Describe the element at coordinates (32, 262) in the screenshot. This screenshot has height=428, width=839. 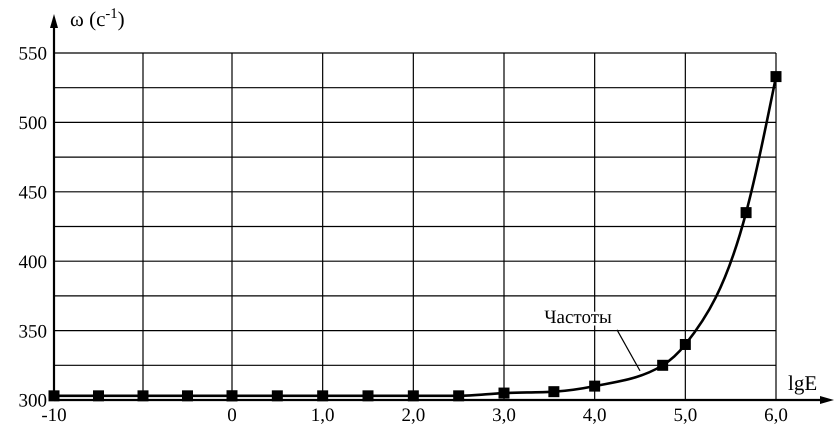
I see `y-tick-label: 400` at that location.